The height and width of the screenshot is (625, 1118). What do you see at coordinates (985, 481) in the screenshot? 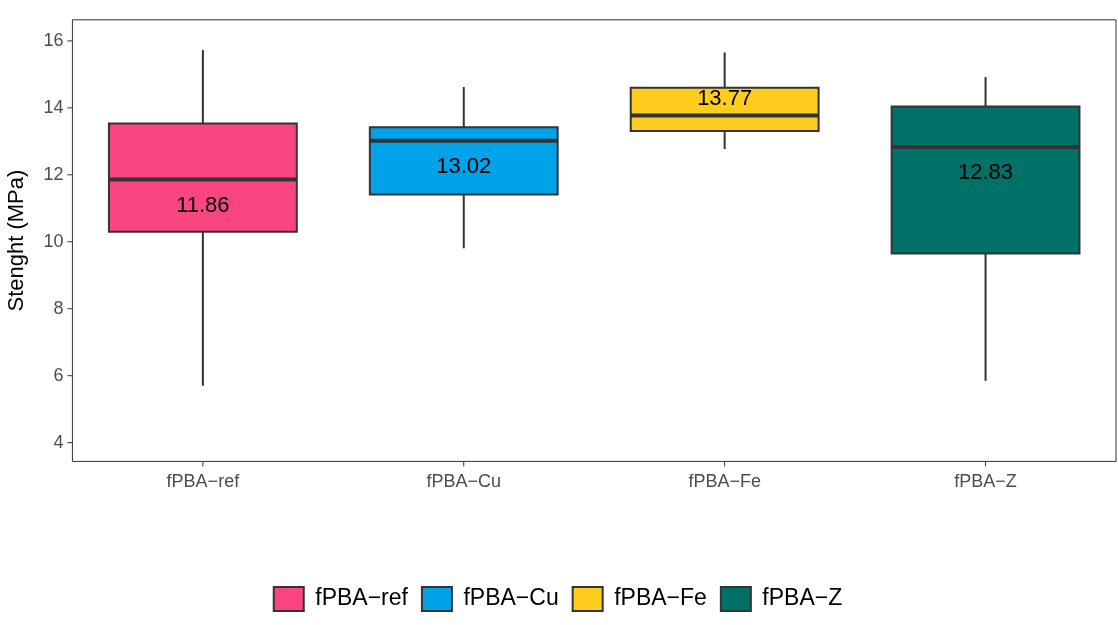
I see `x-tick-label: fPBA−Z` at bounding box center [985, 481].